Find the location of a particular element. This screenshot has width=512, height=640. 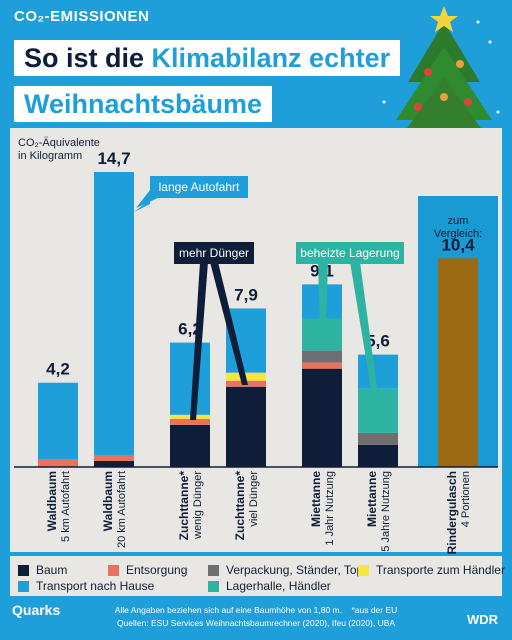

legend-label-transporte_haendler: Transporte zum Händler is located at coordinates (440, 570).